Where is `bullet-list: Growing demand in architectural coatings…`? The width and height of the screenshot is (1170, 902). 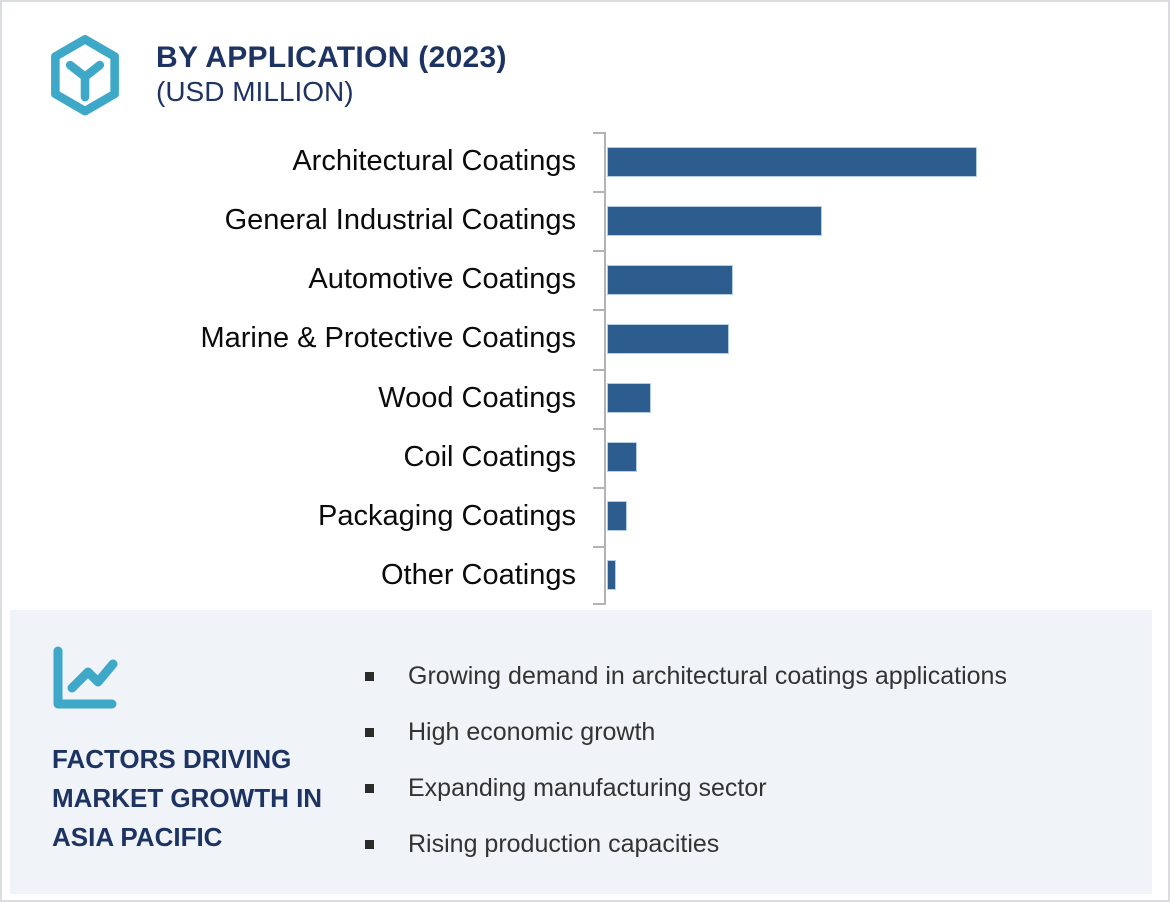
bullet-list: Growing demand in architectural coatings… is located at coordinates (686, 774).